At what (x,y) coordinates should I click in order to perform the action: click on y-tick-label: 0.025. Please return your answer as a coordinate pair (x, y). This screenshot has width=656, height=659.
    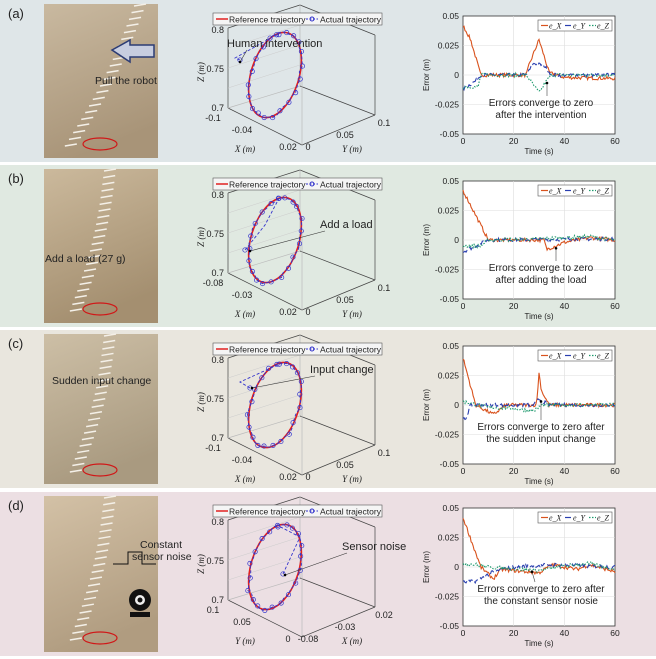
    Looking at the image, I should click on (449, 211).